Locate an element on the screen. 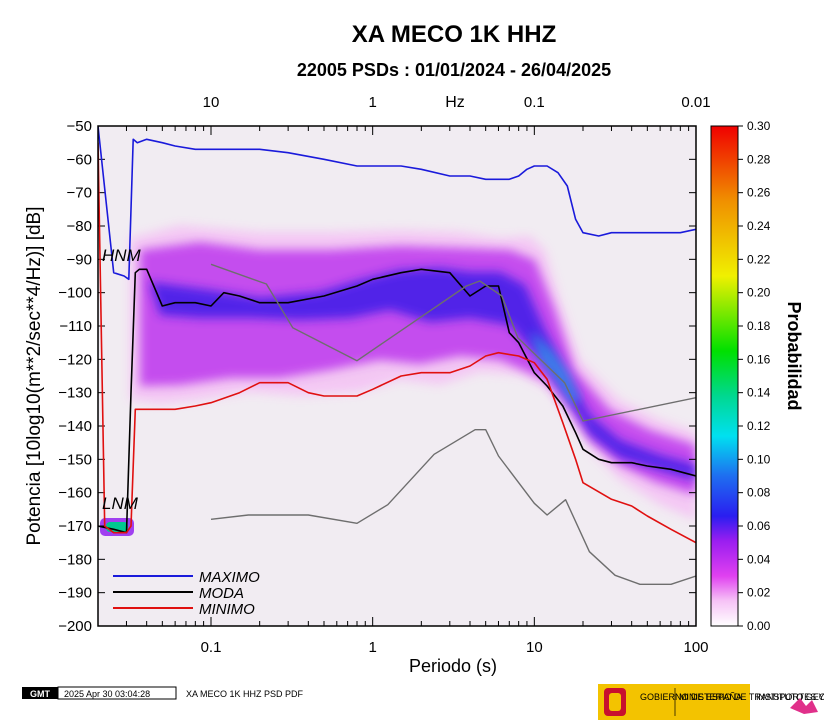  y-tick-label: −190 is located at coordinates (75, 593).